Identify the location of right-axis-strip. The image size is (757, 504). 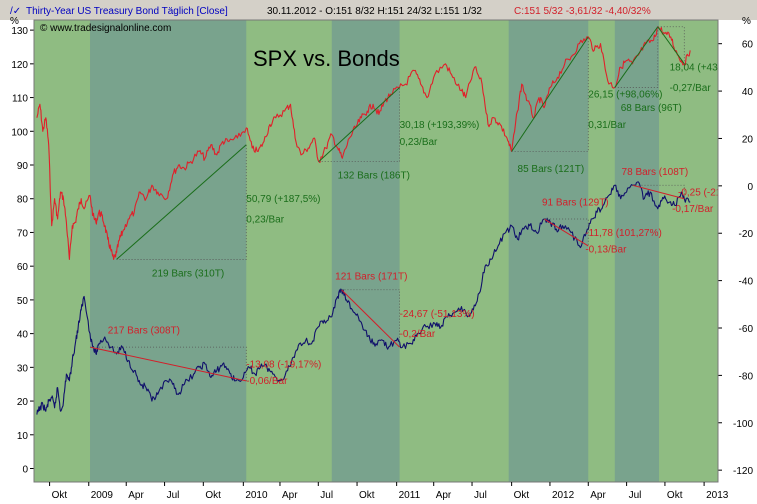
(737, 251).